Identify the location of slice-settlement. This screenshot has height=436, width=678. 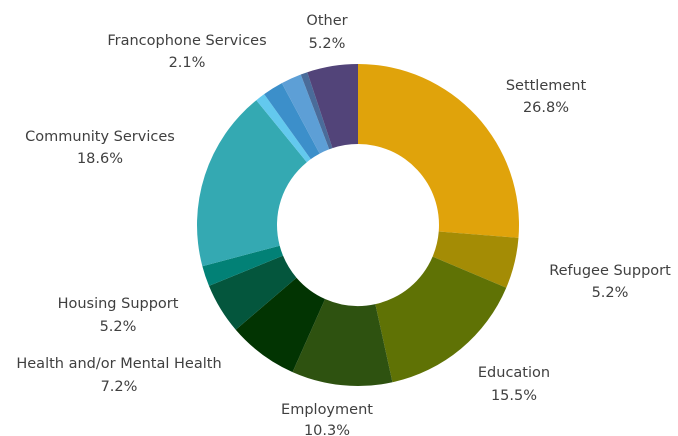
(438, 151).